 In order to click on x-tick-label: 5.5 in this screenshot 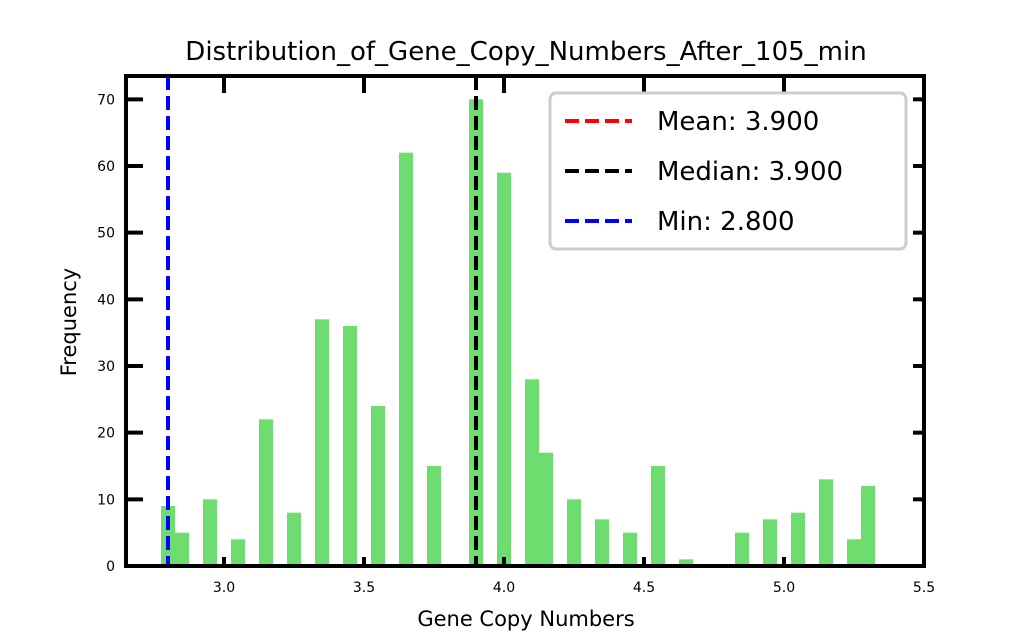, I will do `click(924, 588)`.